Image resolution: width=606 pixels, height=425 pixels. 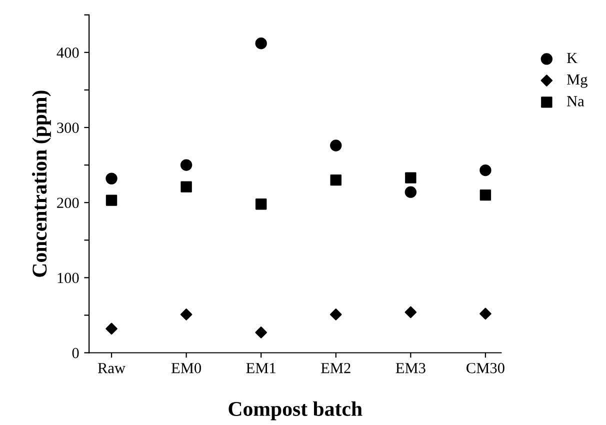 I want to click on x-tick-label: EM2, so click(x=335, y=368).